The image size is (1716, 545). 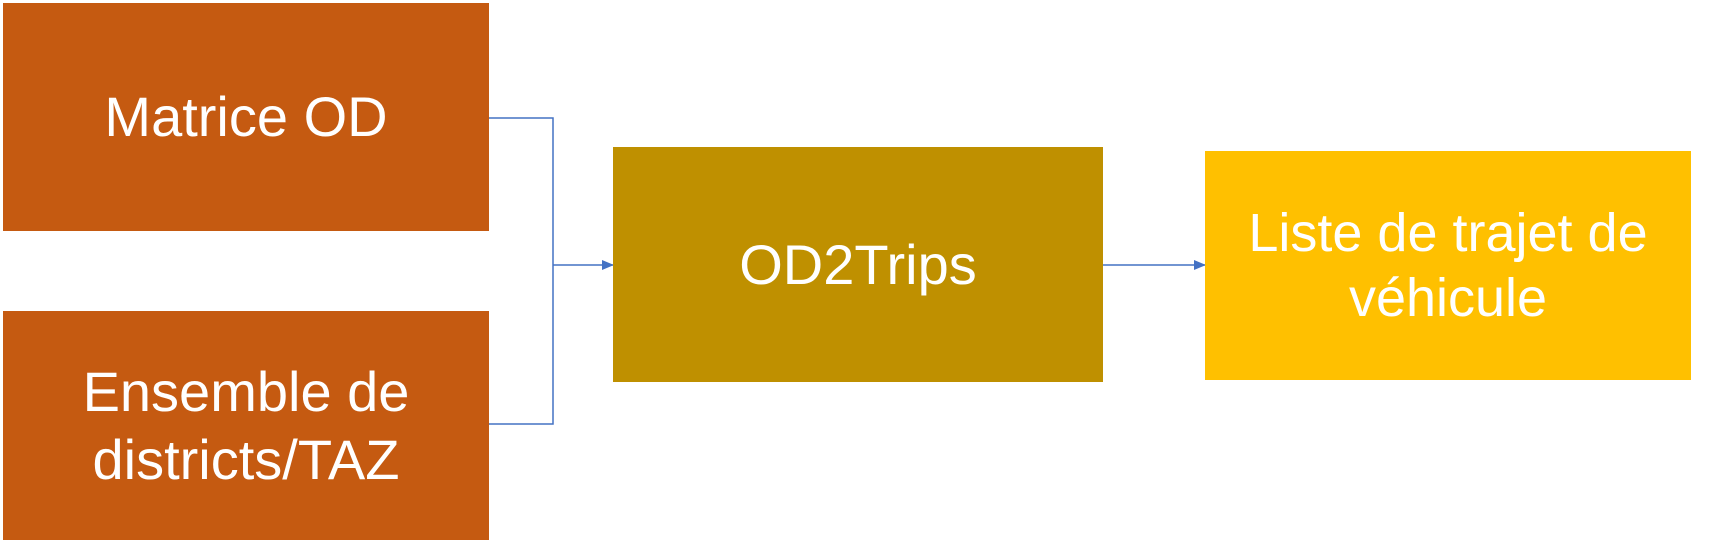 What do you see at coordinates (246, 392) in the screenshot?
I see `node-ensemble-districts-label-line1: Ensemble de` at bounding box center [246, 392].